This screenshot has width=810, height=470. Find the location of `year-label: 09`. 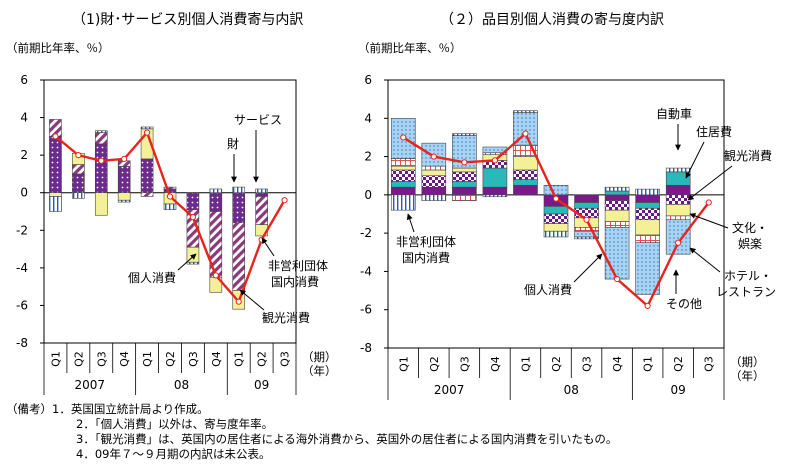

year-label: 09 is located at coordinates (678, 390).